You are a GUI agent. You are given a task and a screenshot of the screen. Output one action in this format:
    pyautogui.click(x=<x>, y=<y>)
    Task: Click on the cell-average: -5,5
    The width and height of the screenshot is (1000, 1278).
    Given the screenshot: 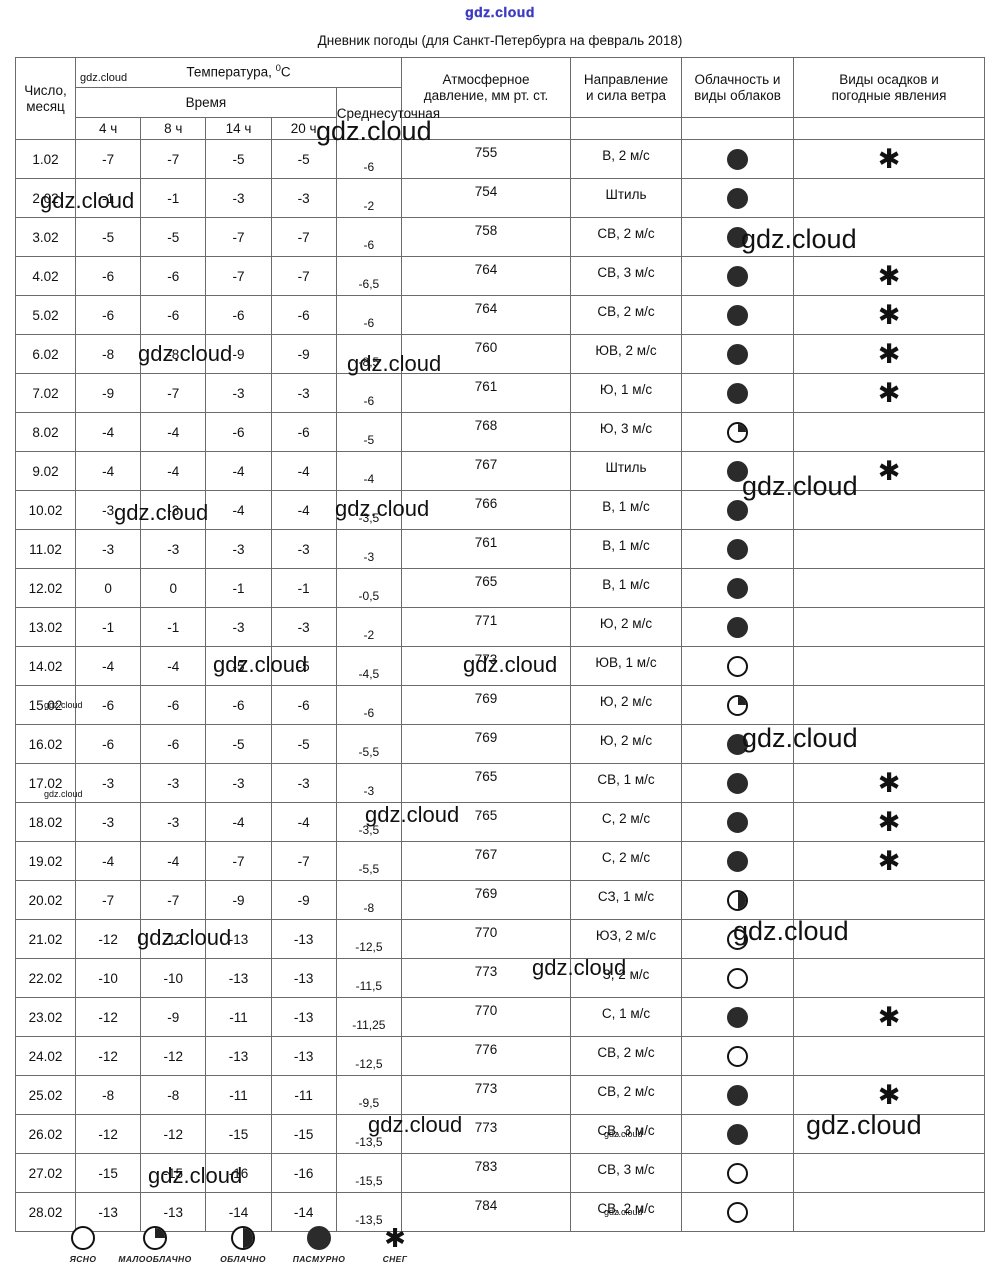 What is the action you would take?
    pyautogui.click(x=369, y=861)
    